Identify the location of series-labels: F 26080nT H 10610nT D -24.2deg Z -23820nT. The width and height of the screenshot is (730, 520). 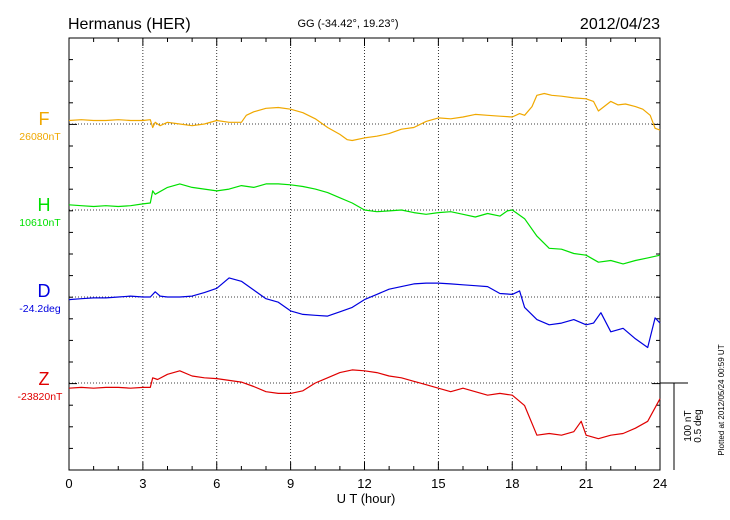
(41, 256).